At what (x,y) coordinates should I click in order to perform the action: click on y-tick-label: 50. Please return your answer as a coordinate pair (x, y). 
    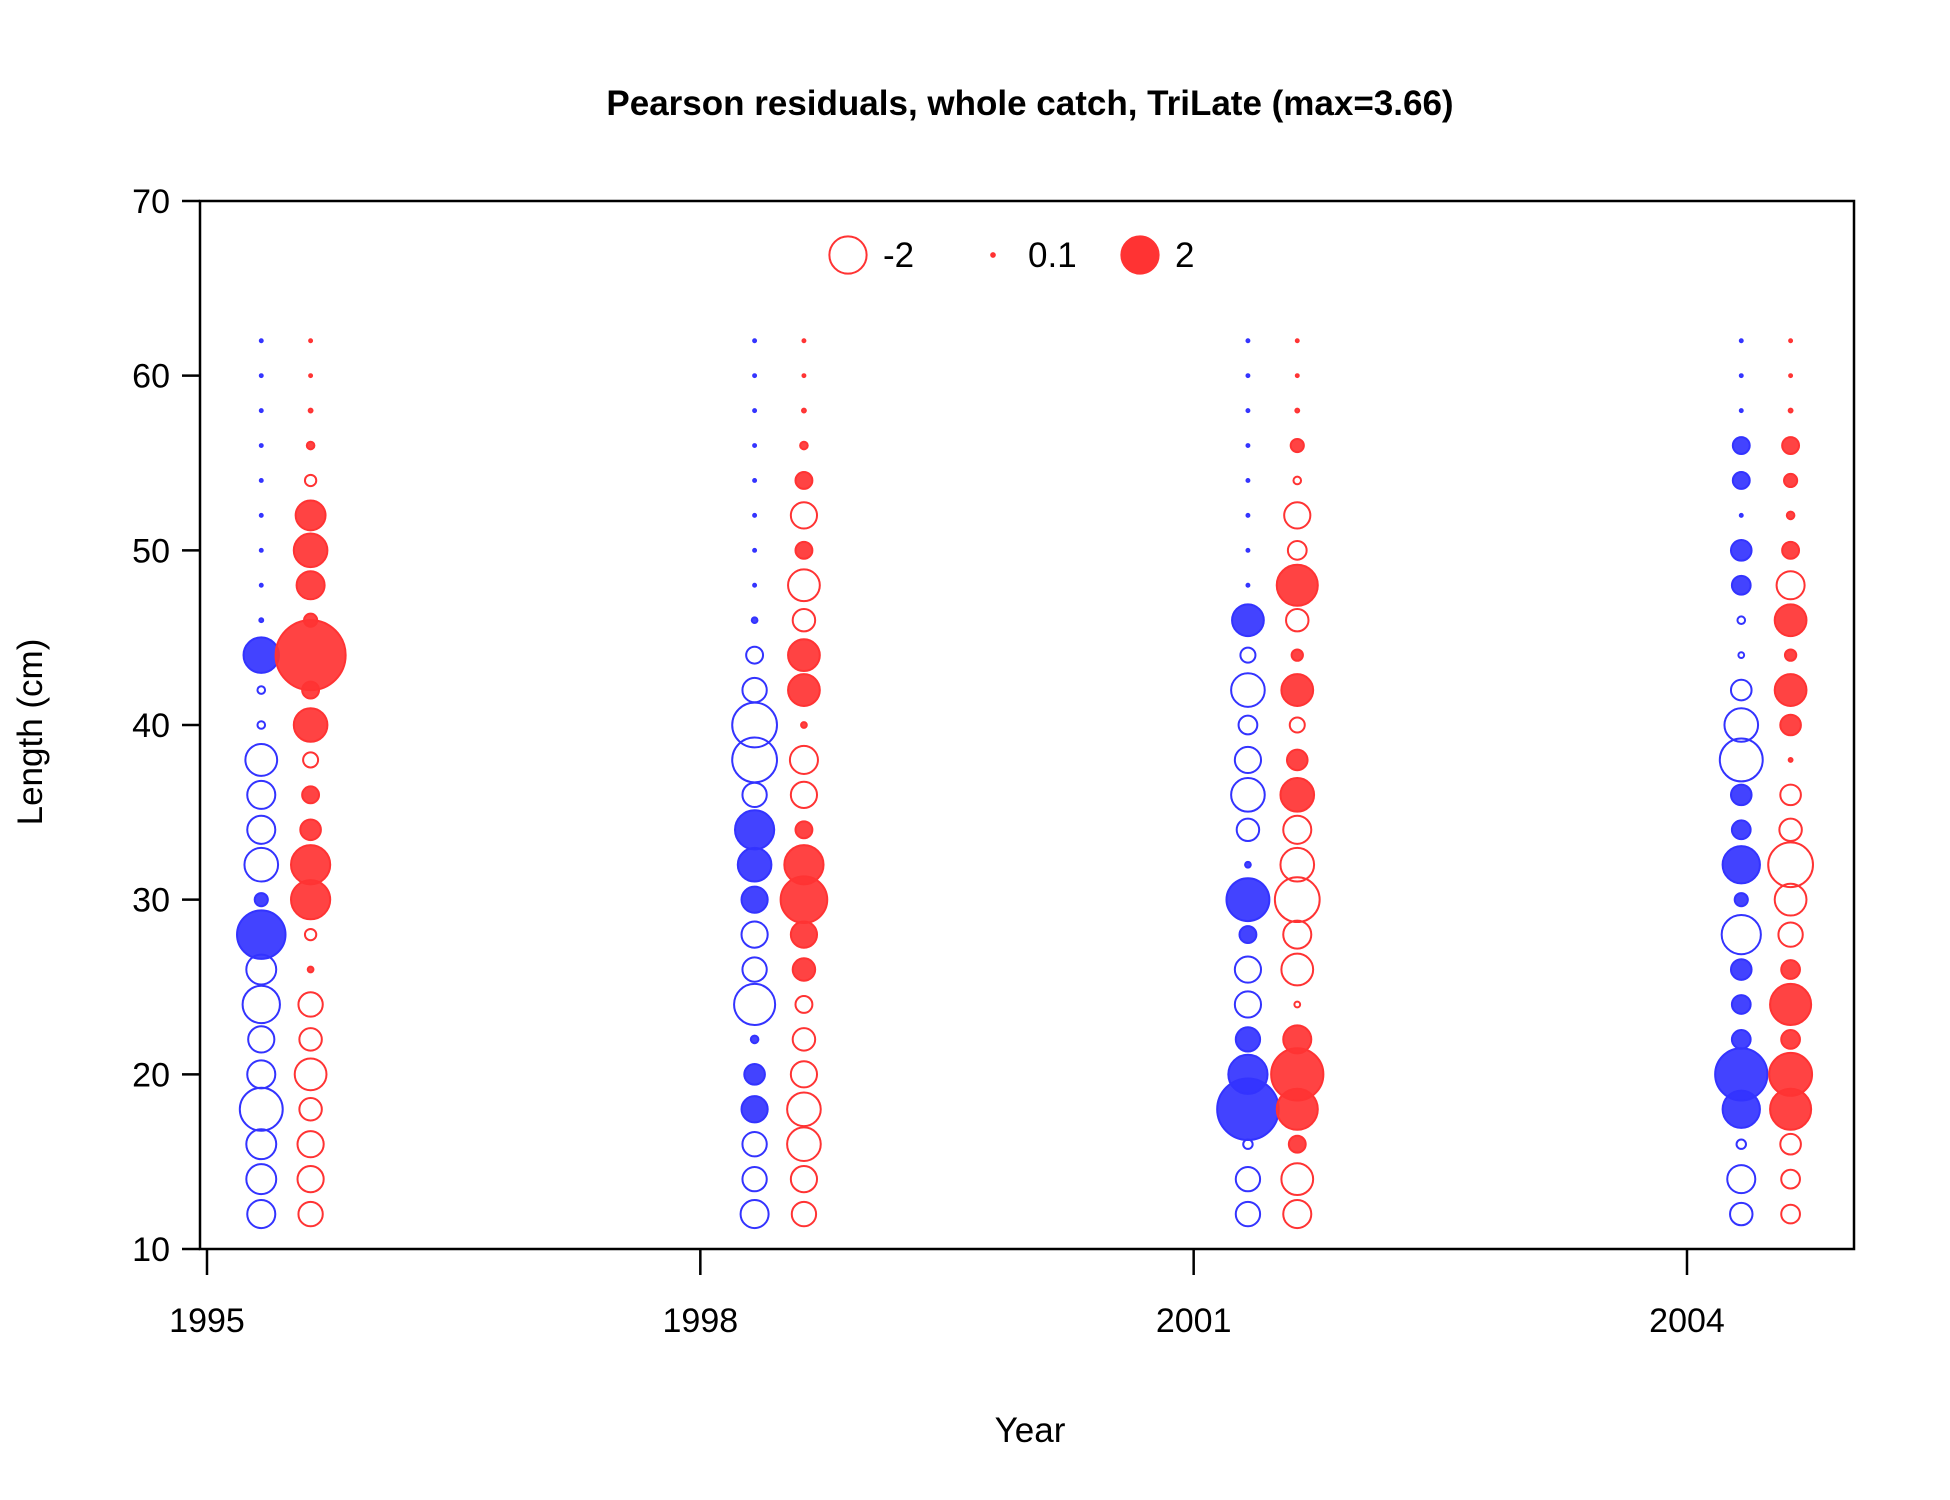
    Looking at the image, I should click on (151, 551).